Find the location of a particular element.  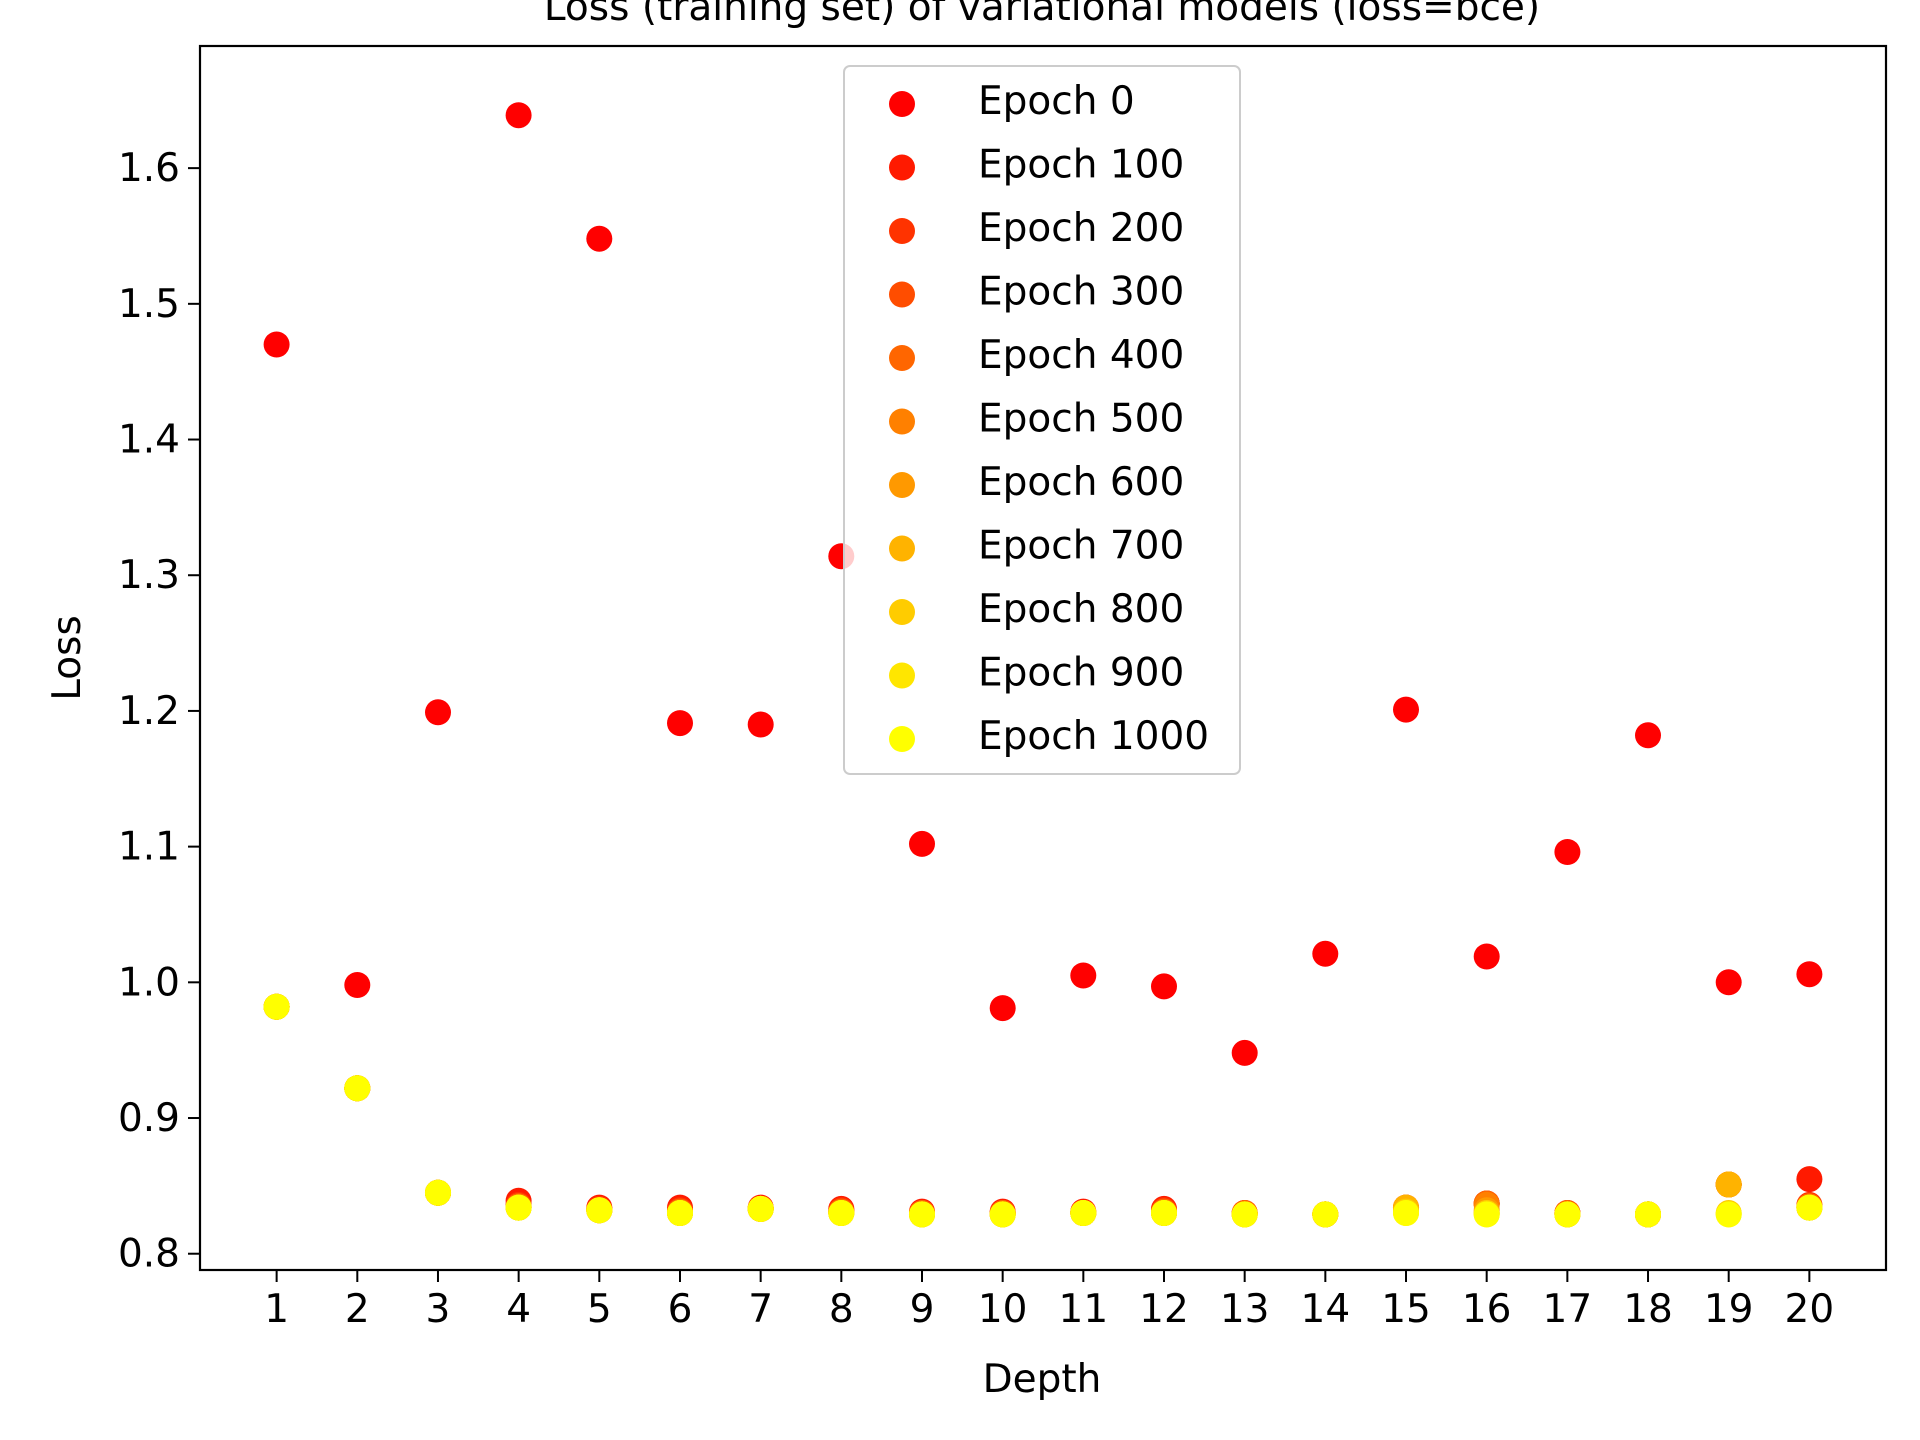

y-axis-label: Loss is located at coordinates (67, 658).